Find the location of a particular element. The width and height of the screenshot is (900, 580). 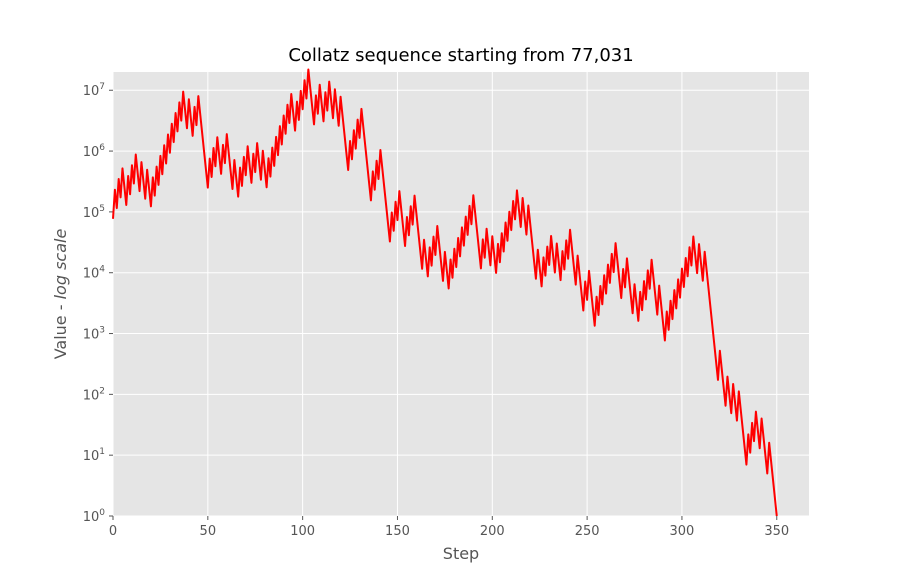

x-tick-label: 100 is located at coordinates (302, 531).